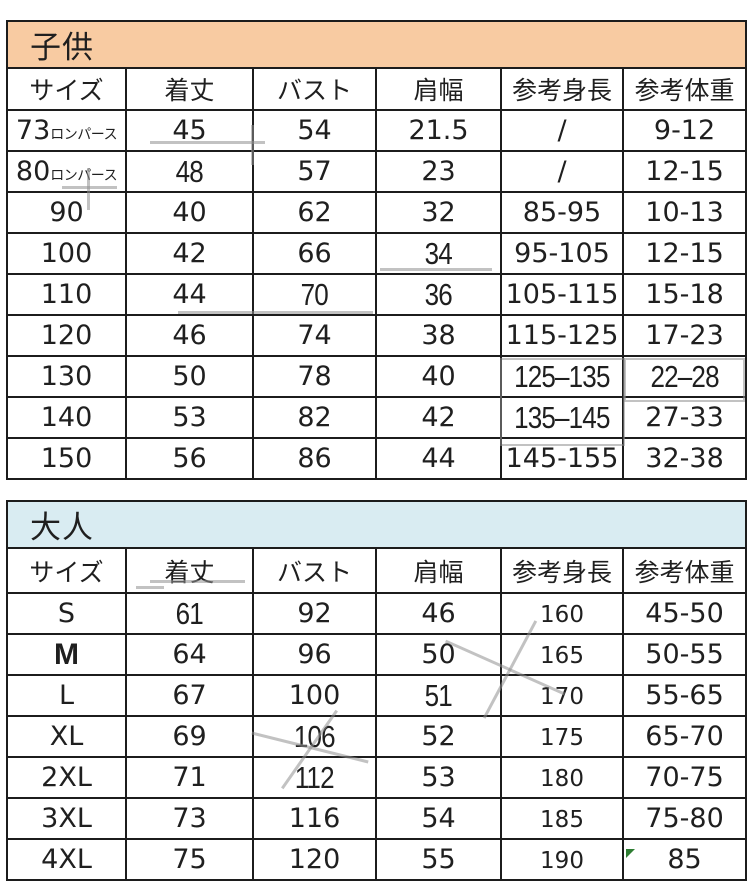 The height and width of the screenshot is (890, 750). Describe the element at coordinates (66, 130) in the screenshot. I see `kids-cell: 73ロンパース` at that location.